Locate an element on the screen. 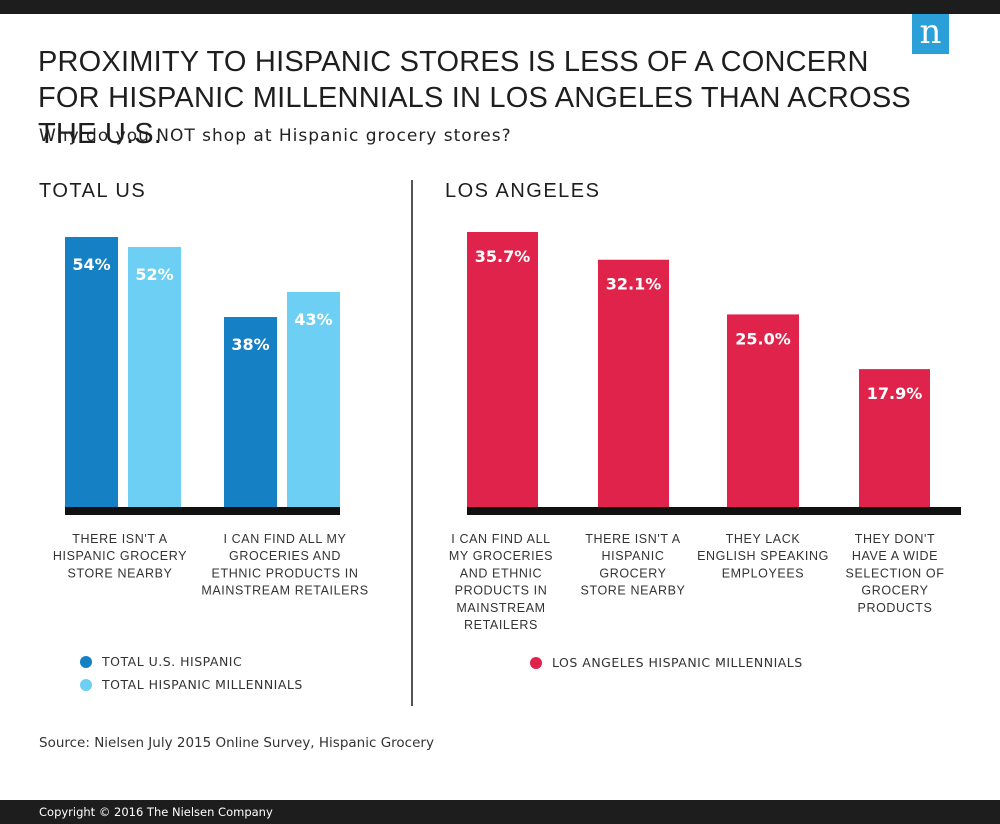 Image resolution: width=1000 pixels, height=824 pixels. top-bar is located at coordinates (500, 7).